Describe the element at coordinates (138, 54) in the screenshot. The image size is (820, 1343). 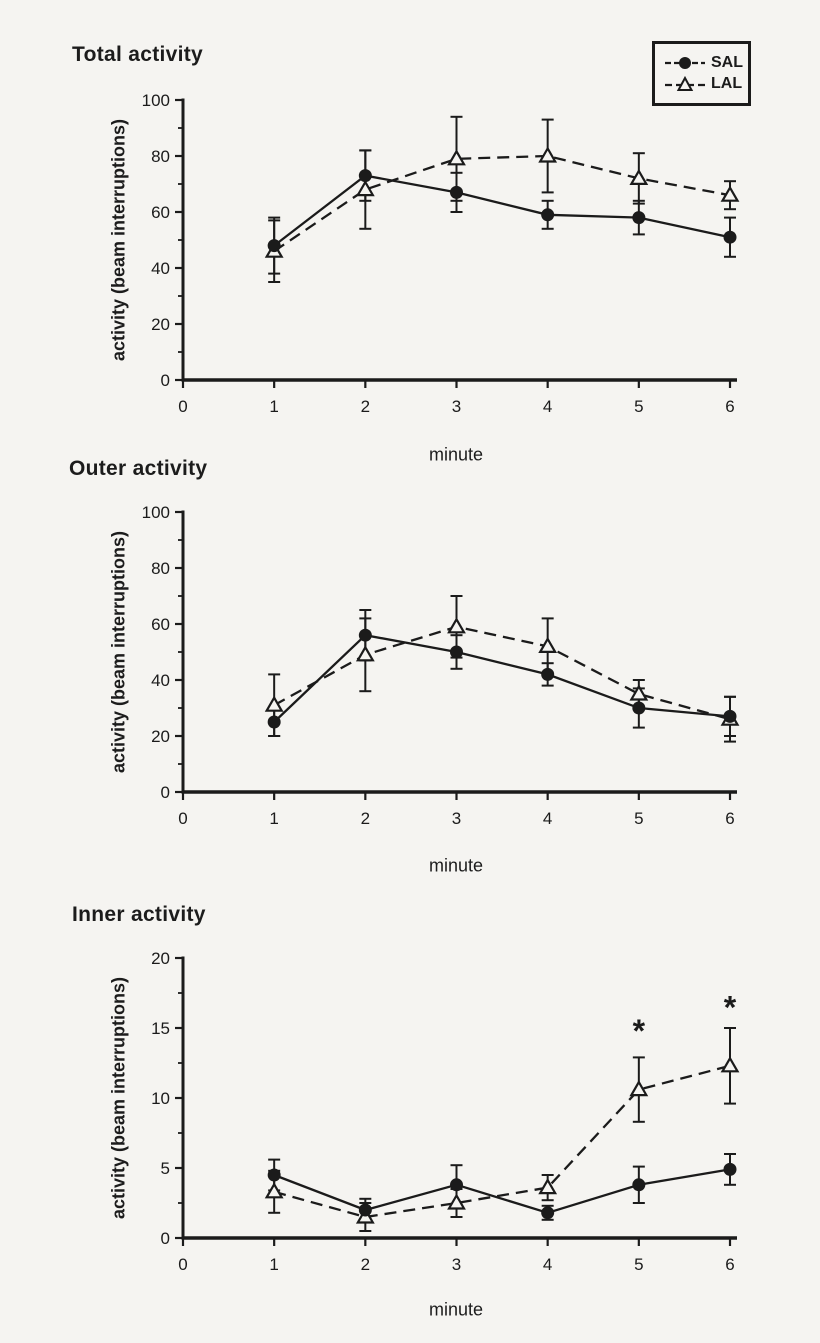
I see `chart-title-total-activity: Total activity` at that location.